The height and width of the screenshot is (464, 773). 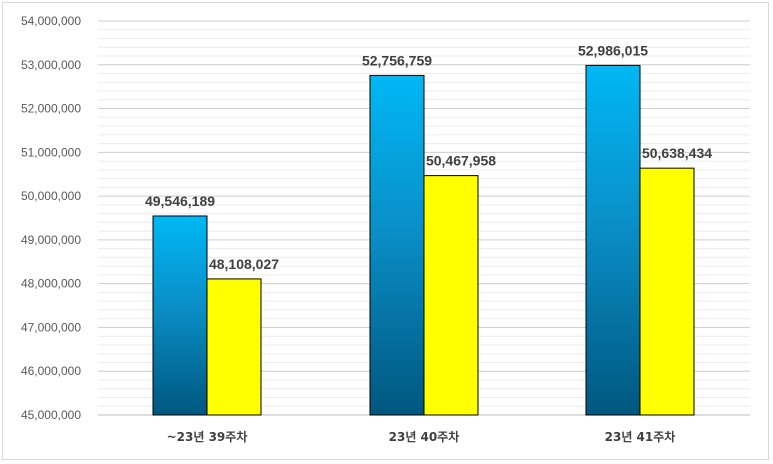 What do you see at coordinates (613, 50) in the screenshot?
I see `data-label: 52,986,015` at bounding box center [613, 50].